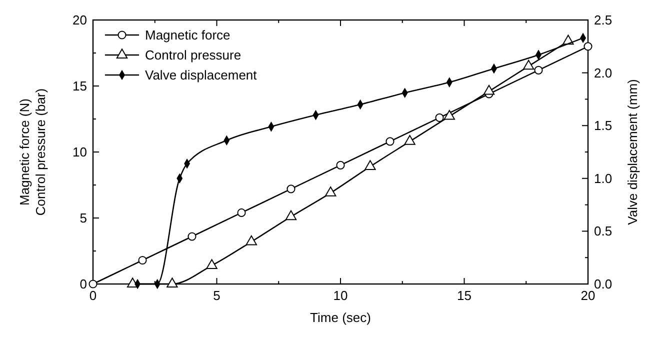 The width and height of the screenshot is (666, 340). What do you see at coordinates (79, 152) in the screenshot?
I see `y-tick-label: 10` at bounding box center [79, 152].